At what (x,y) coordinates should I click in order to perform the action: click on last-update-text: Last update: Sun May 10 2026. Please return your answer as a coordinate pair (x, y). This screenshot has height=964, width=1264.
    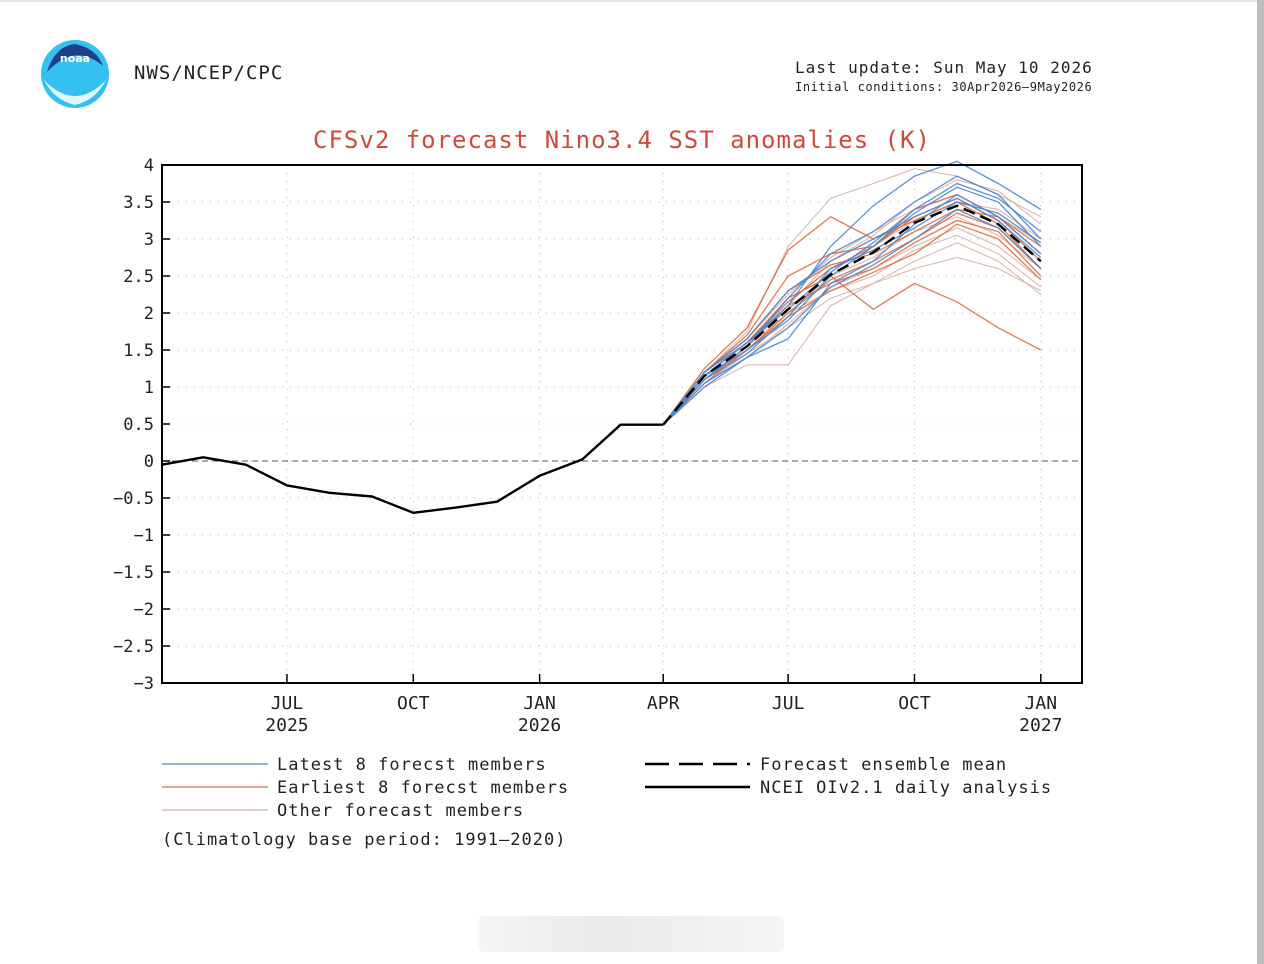
    Looking at the image, I should click on (944, 67).